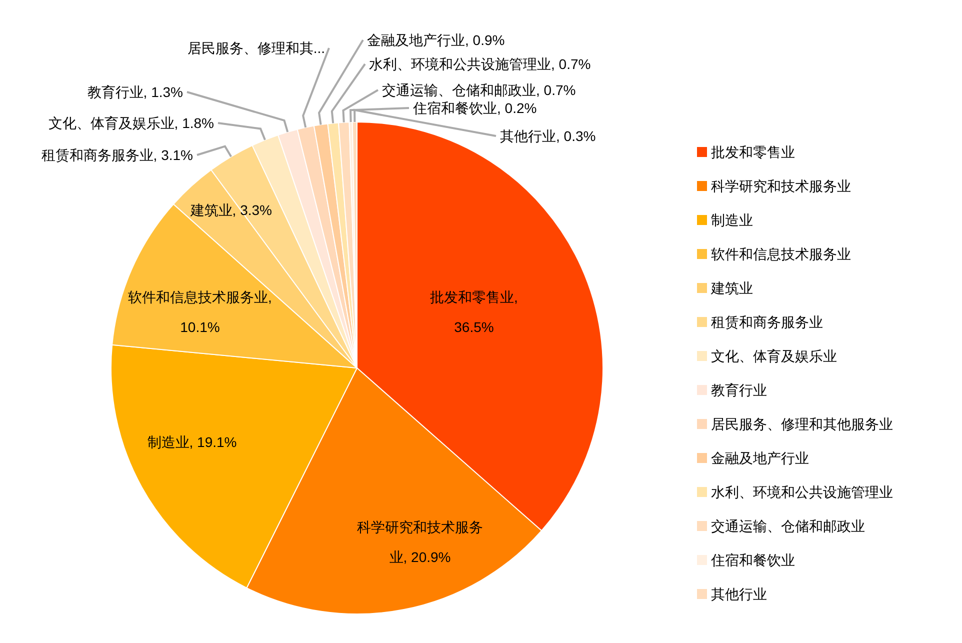 The height and width of the screenshot is (643, 962). Describe the element at coordinates (200, 312) in the screenshot. I see `data-label: 软件和信息技术服务业, 10.1%` at that location.